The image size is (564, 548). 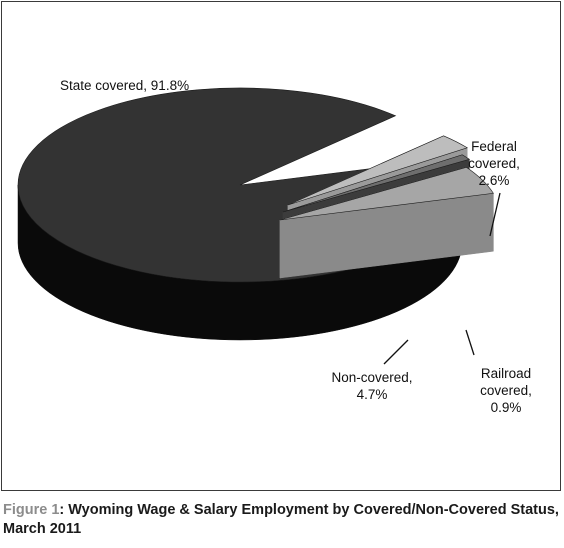 What do you see at coordinates (470, 342) in the screenshot?
I see `leader-line-railroad-covered` at bounding box center [470, 342].